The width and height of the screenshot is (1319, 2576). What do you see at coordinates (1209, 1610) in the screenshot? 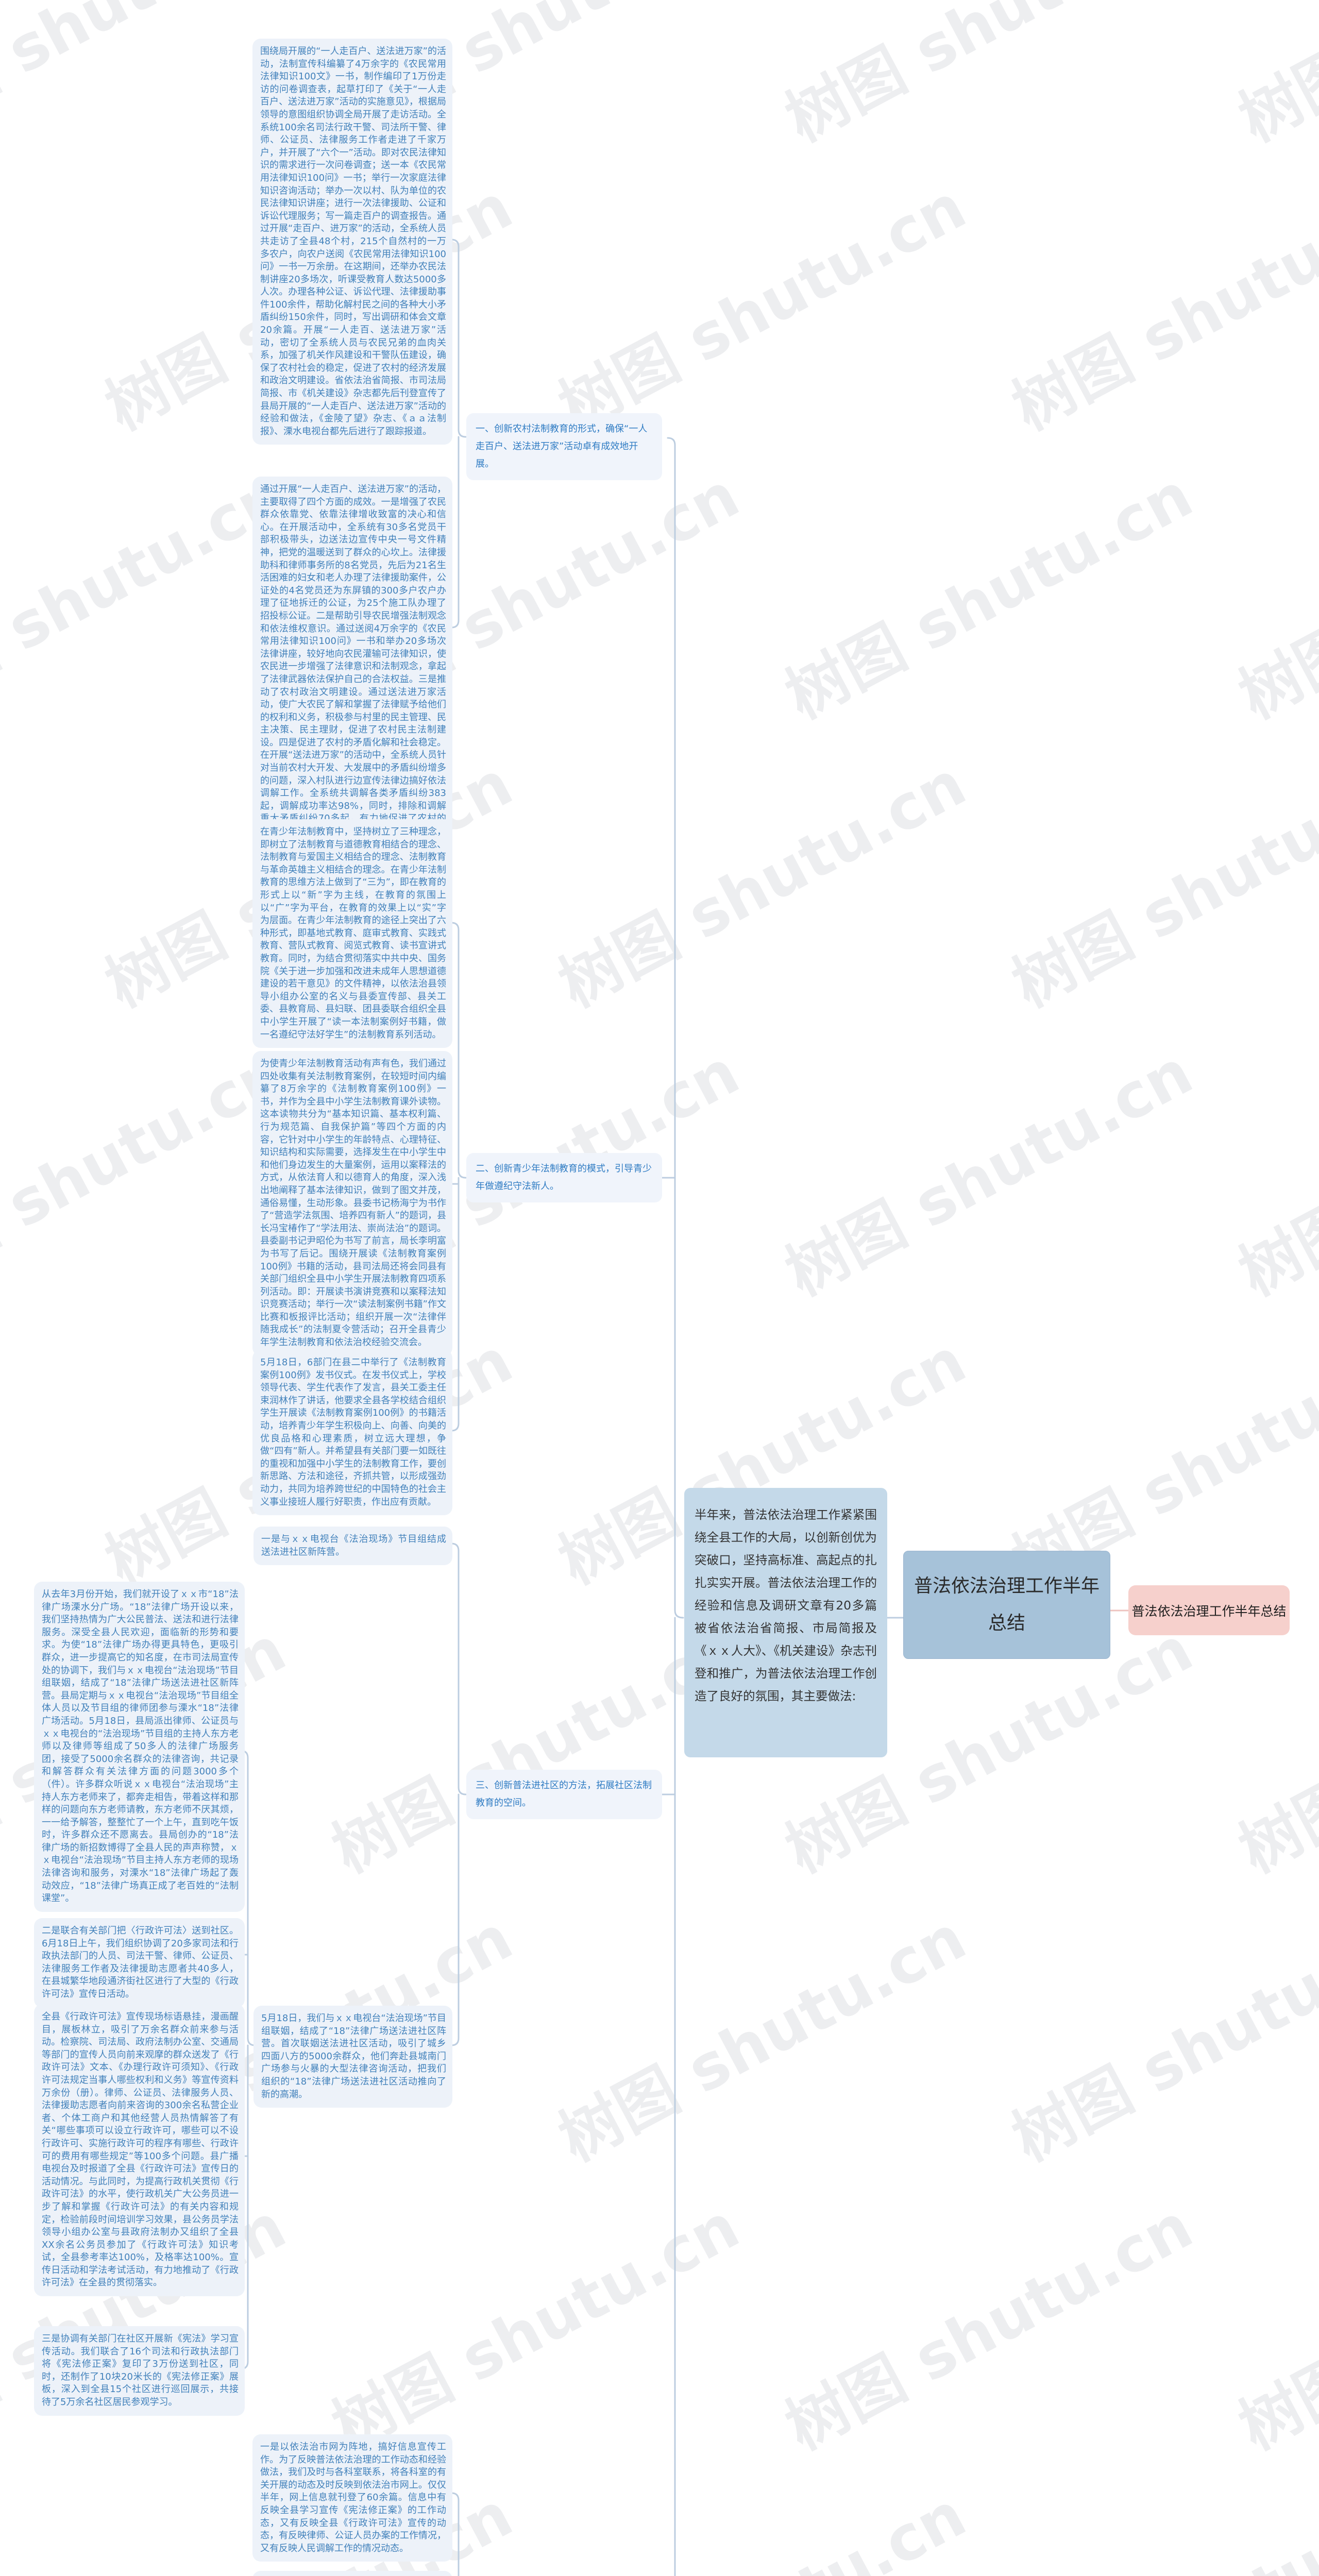
I see `root-node: 普法依法治理工作半年总结` at bounding box center [1209, 1610].